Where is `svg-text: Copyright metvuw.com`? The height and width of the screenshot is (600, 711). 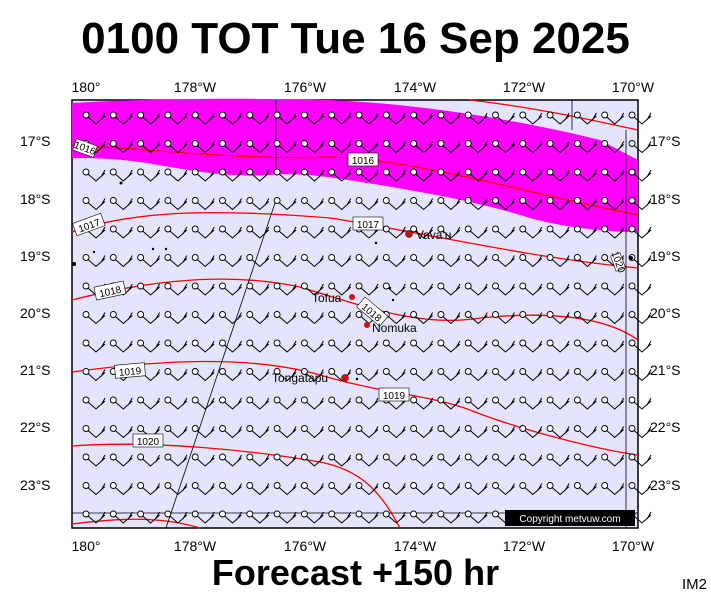
svg-text: Copyright metvuw.com is located at coordinates (569, 519).